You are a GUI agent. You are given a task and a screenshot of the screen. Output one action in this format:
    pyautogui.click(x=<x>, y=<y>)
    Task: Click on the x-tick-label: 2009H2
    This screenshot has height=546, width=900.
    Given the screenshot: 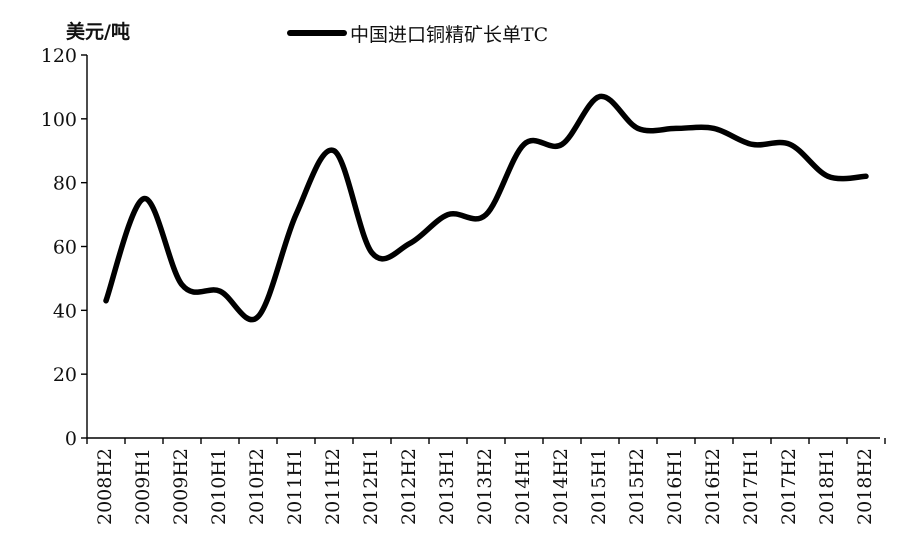 What is the action you would take?
    pyautogui.click(x=181, y=486)
    